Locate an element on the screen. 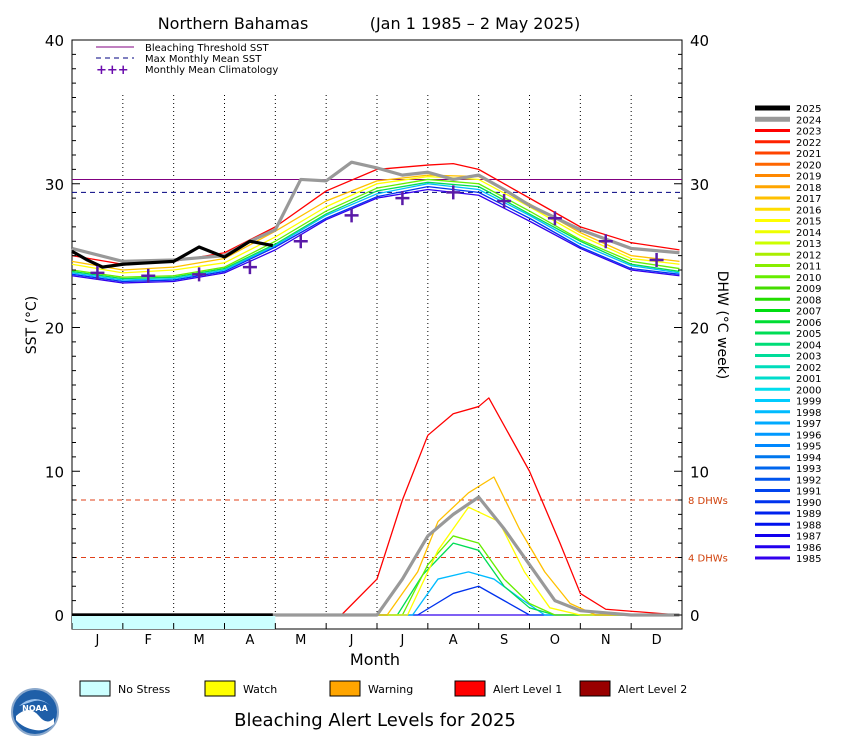 The image size is (850, 754). year-legend-label-1991: 1991 is located at coordinates (808, 492).